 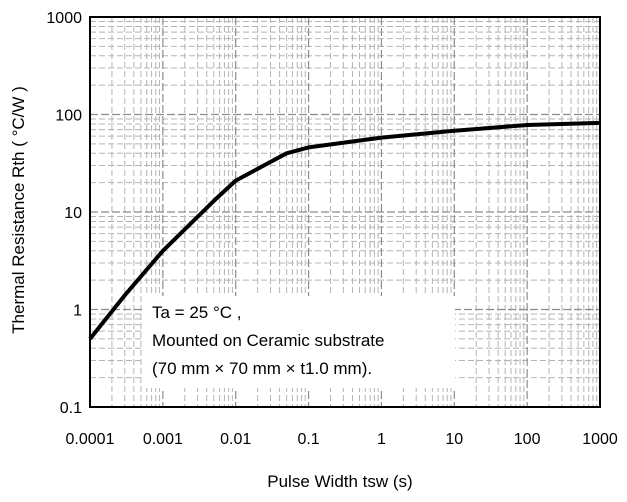 What do you see at coordinates (381, 439) in the screenshot?
I see `x-tick-label: 1` at bounding box center [381, 439].